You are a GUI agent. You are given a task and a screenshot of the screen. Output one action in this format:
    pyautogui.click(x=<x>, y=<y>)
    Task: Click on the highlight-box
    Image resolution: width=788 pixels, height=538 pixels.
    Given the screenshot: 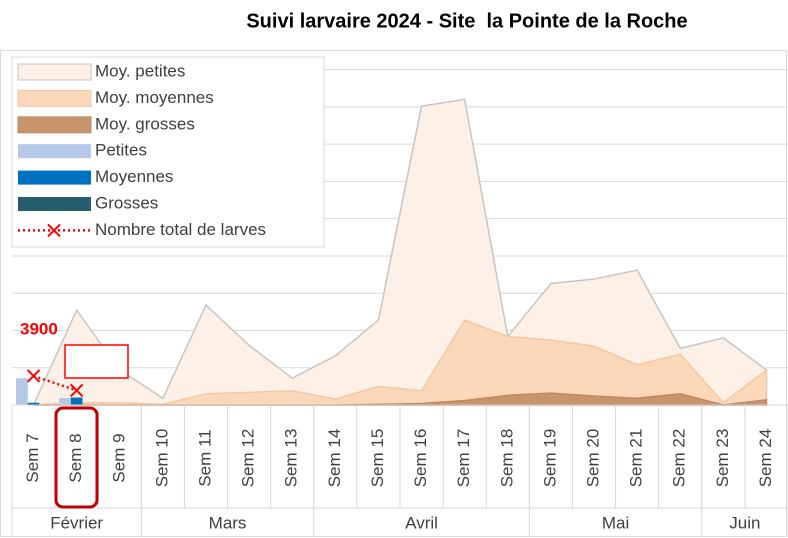 What is the action you would take?
    pyautogui.click(x=76, y=457)
    